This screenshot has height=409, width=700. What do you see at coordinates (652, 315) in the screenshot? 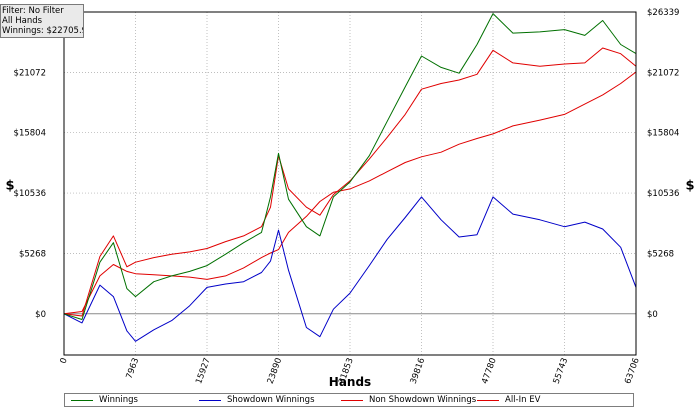
I see `y-tick-label-right: $0` at bounding box center [652, 315].